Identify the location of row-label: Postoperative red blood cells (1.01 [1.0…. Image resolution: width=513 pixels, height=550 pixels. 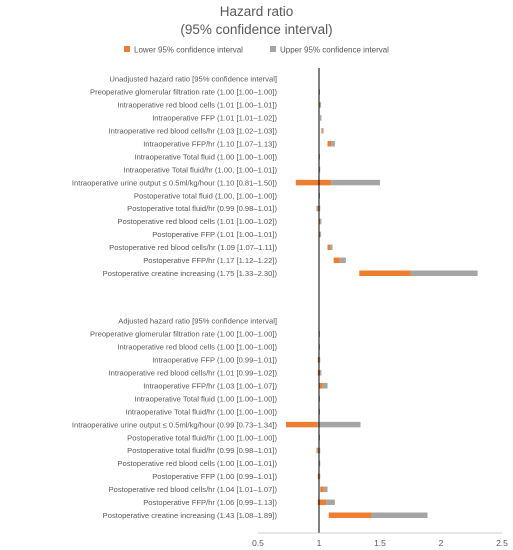
(197, 221).